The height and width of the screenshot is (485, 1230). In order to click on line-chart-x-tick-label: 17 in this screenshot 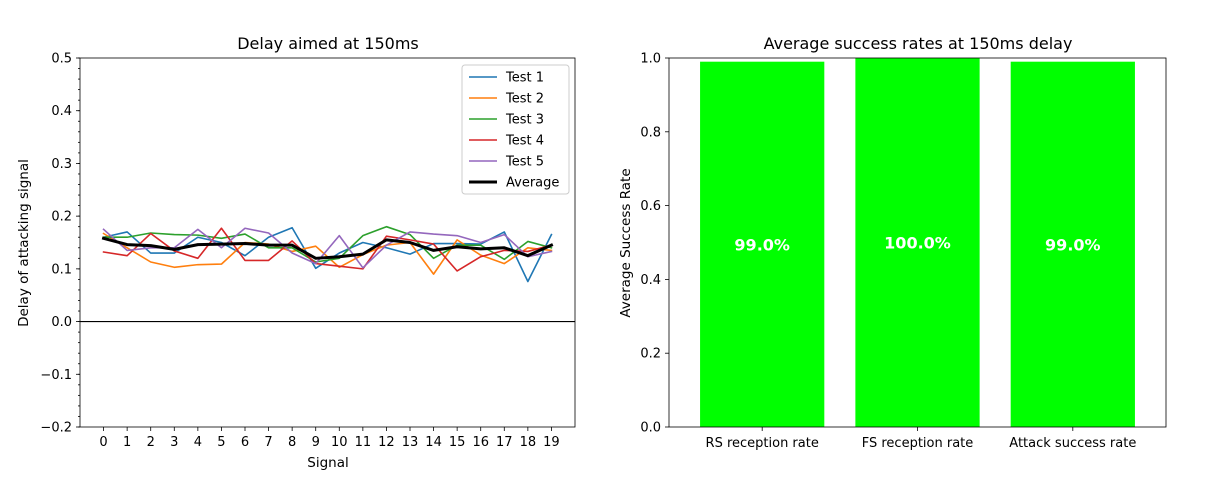, I will do `click(504, 442)`.